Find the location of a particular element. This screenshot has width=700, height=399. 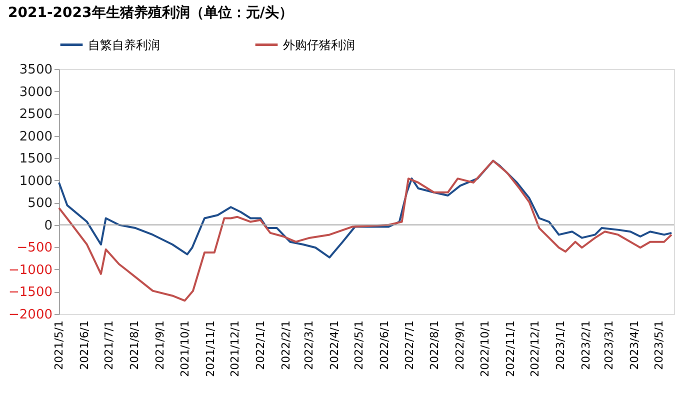

x-tick-label: 2023/1/1 is located at coordinates (561, 345).